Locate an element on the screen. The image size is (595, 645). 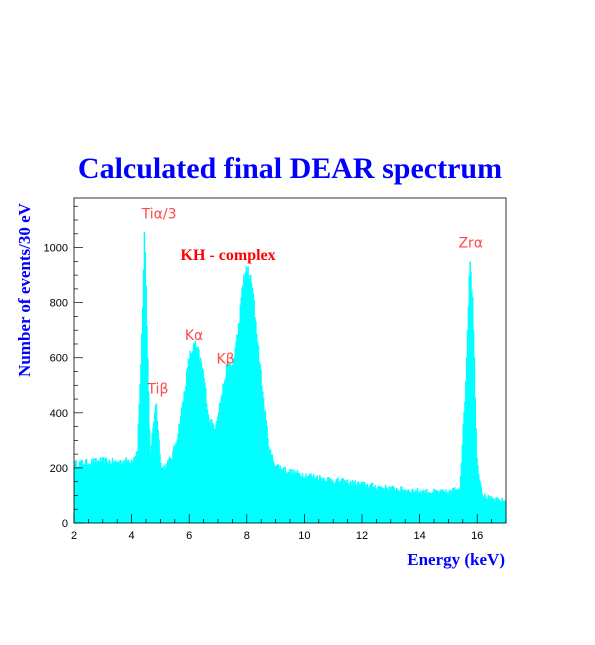
peak-label: Zrα is located at coordinates (470, 244).